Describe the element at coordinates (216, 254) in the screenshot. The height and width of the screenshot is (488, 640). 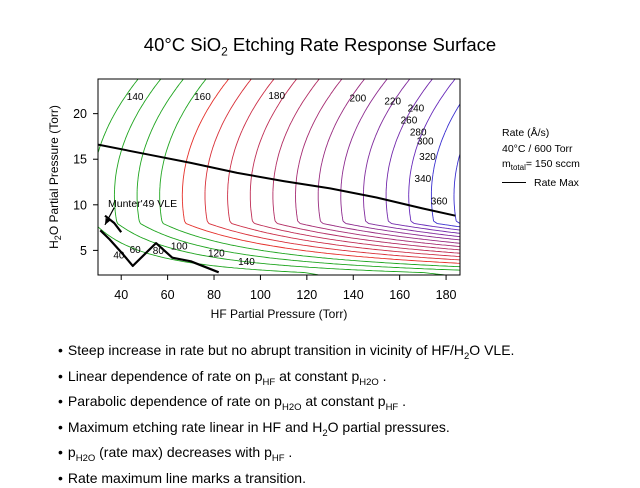
I see `contour-label: 120` at that location.